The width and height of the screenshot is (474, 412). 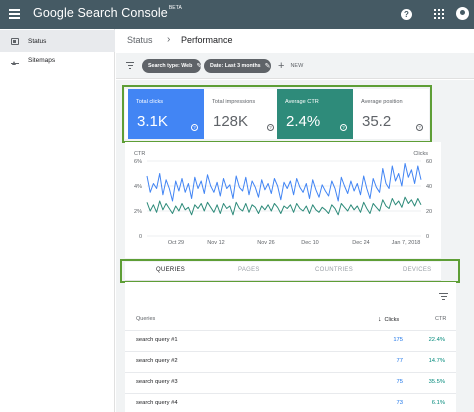 I want to click on chip-label: Search type: Web, so click(x=170, y=66).